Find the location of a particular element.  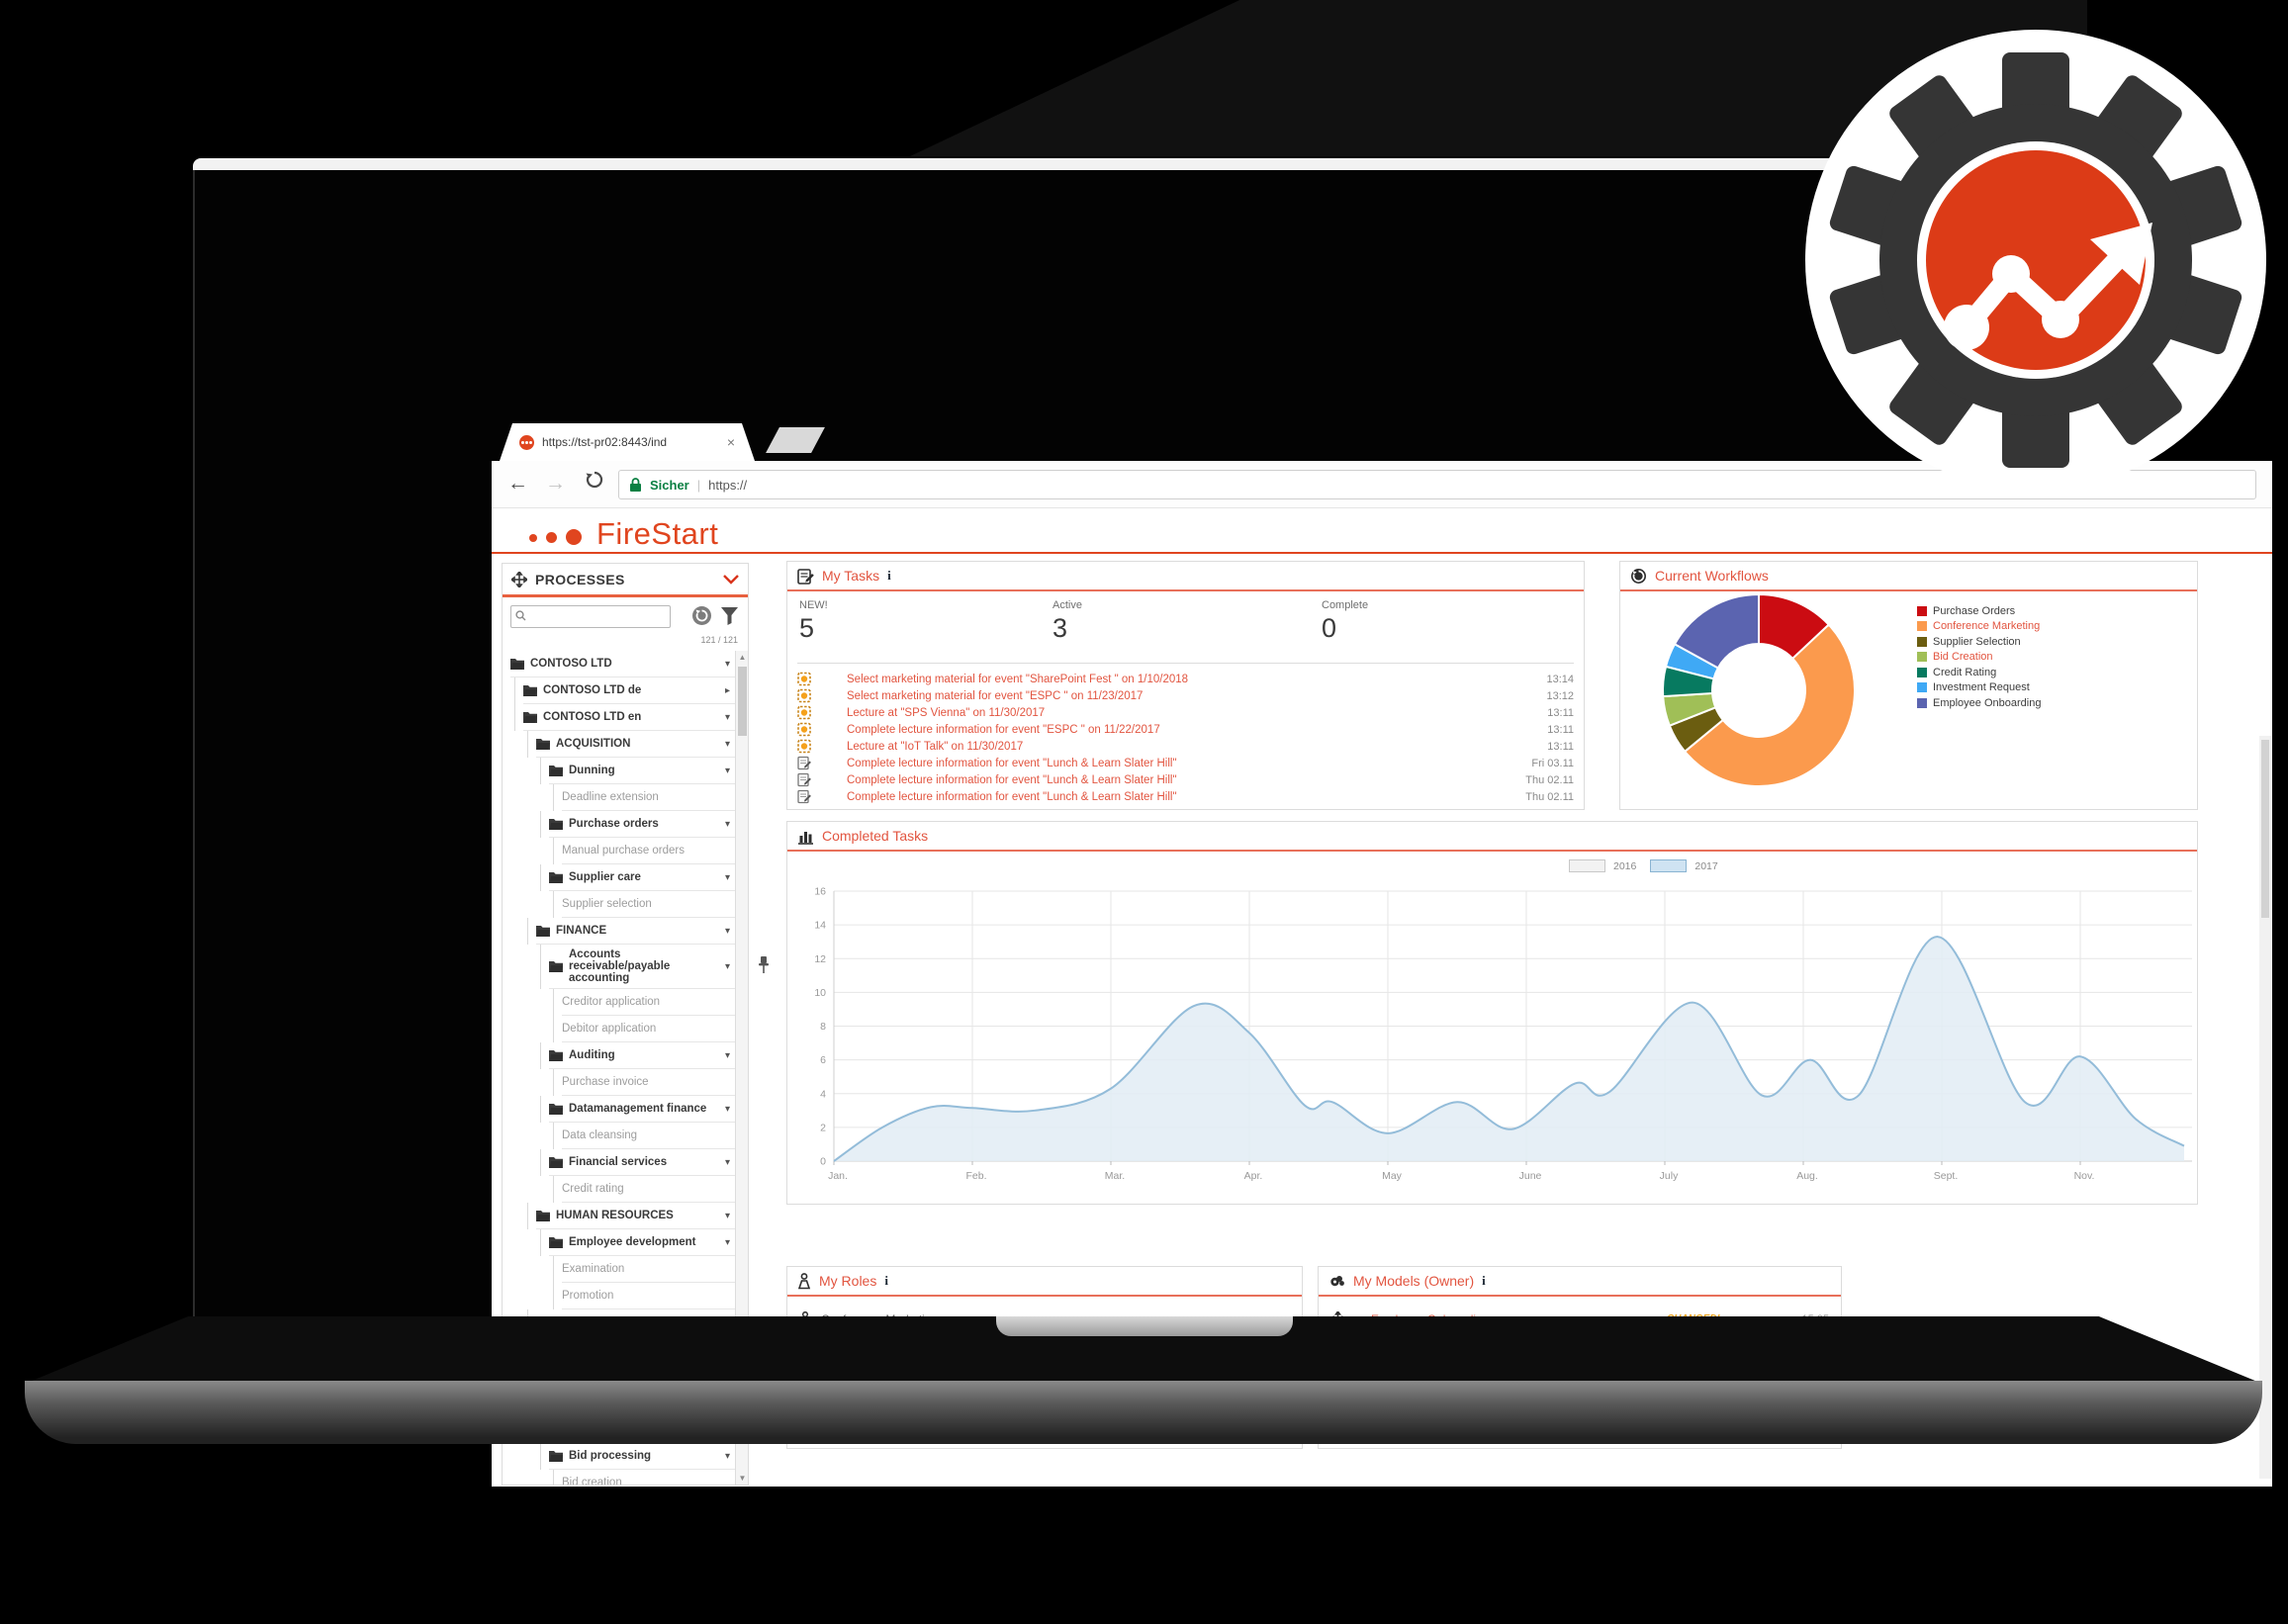

tree-folder-row: Supplier care ▾ is located at coordinates (619, 877).